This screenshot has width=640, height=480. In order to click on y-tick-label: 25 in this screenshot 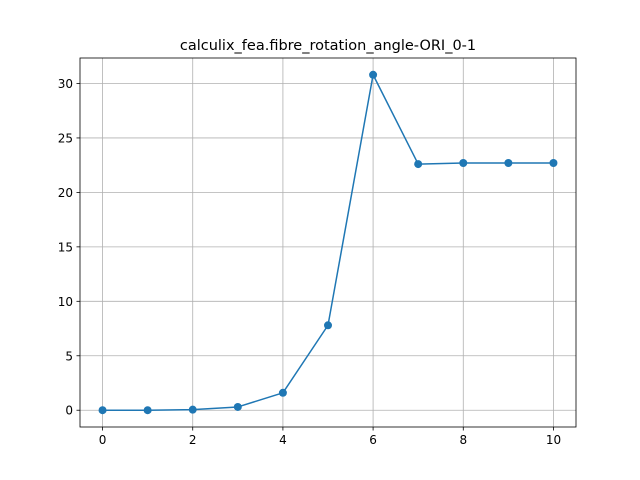, I will do `click(65, 138)`.